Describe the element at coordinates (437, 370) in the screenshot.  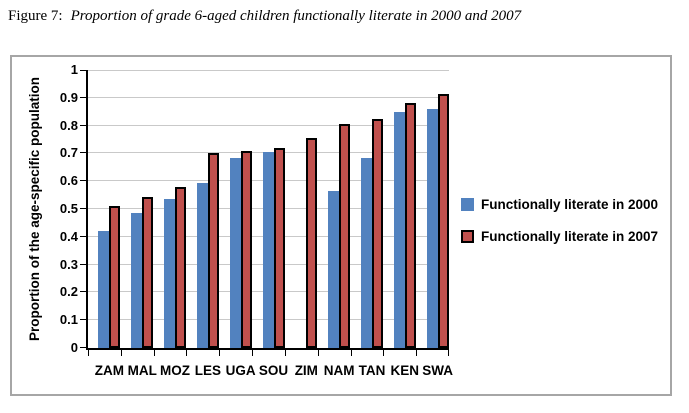
I see `x-category-label: SWA` at that location.